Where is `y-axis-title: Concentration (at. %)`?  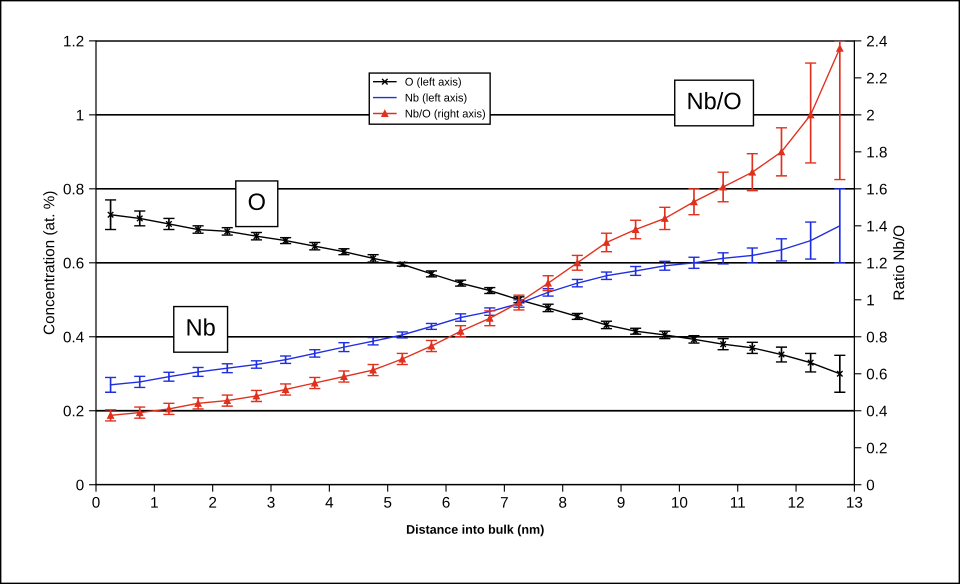 y-axis-title: Concentration (at. %) is located at coordinates (50, 263).